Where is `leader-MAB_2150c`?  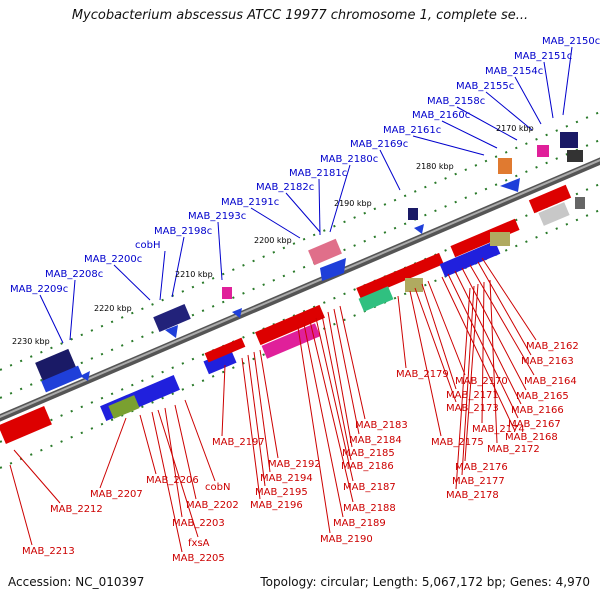
leader-MAB_2150c is located at coordinates (567, 81).